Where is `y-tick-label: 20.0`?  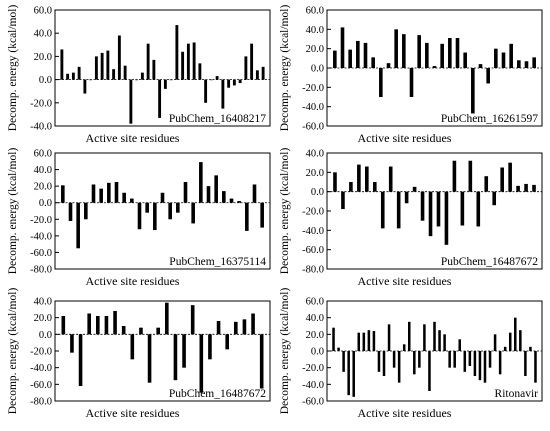 y-tick-label: 20.0 is located at coordinates (43, 57).